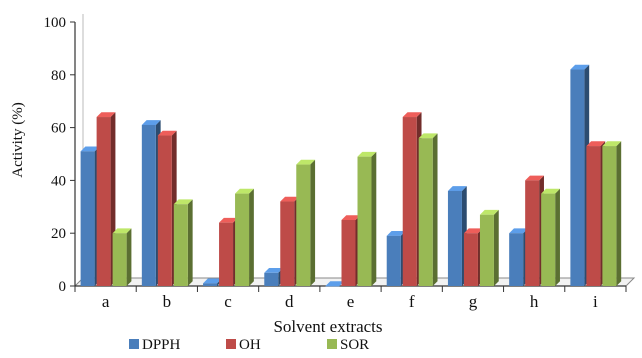 The height and width of the screenshot is (358, 642). What do you see at coordinates (351, 301) in the screenshot?
I see `x-tick-label: e` at bounding box center [351, 301].